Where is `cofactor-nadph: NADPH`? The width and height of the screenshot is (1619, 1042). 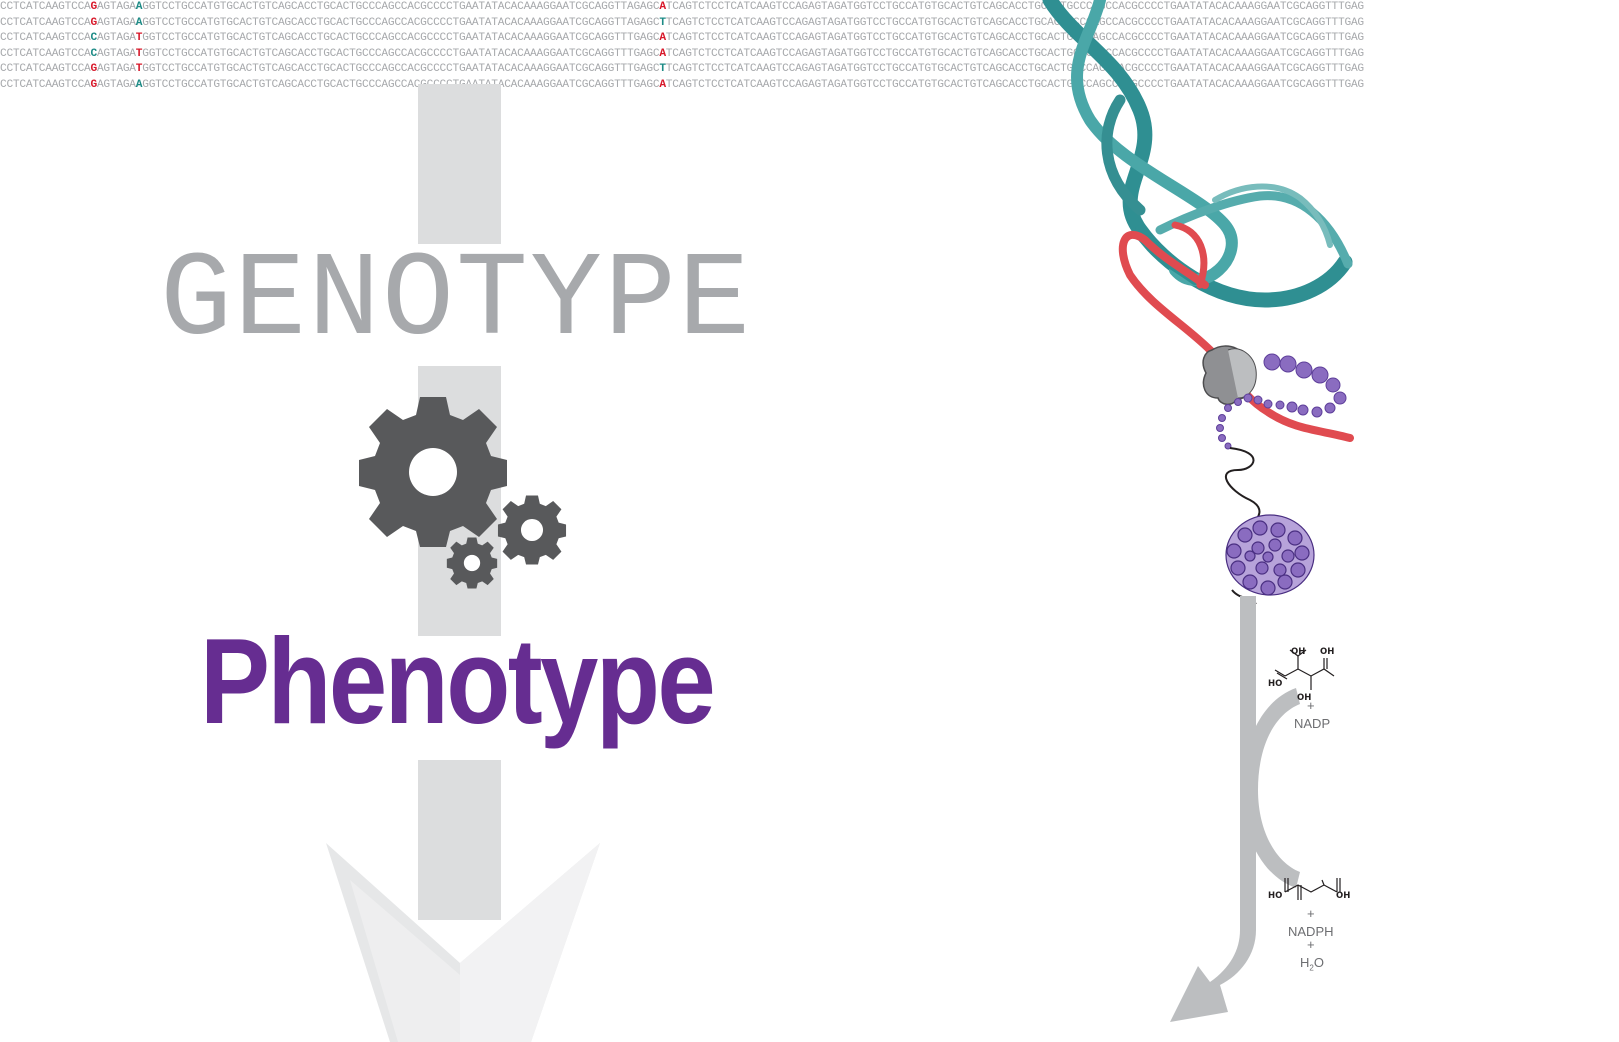 cofactor-nadph: NADPH is located at coordinates (1311, 931).